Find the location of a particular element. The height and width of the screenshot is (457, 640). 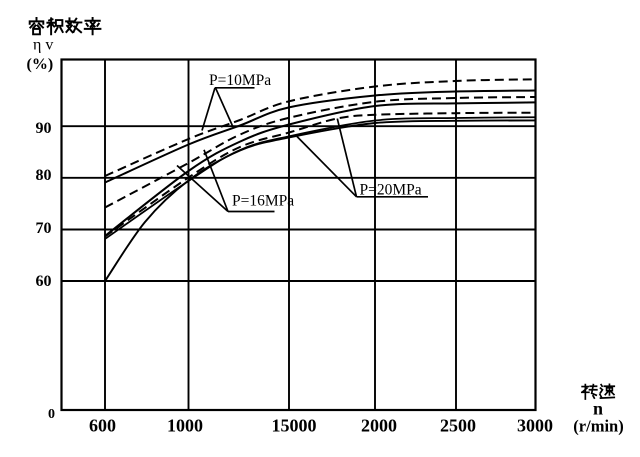

svg-text: 70 is located at coordinates (44, 228).